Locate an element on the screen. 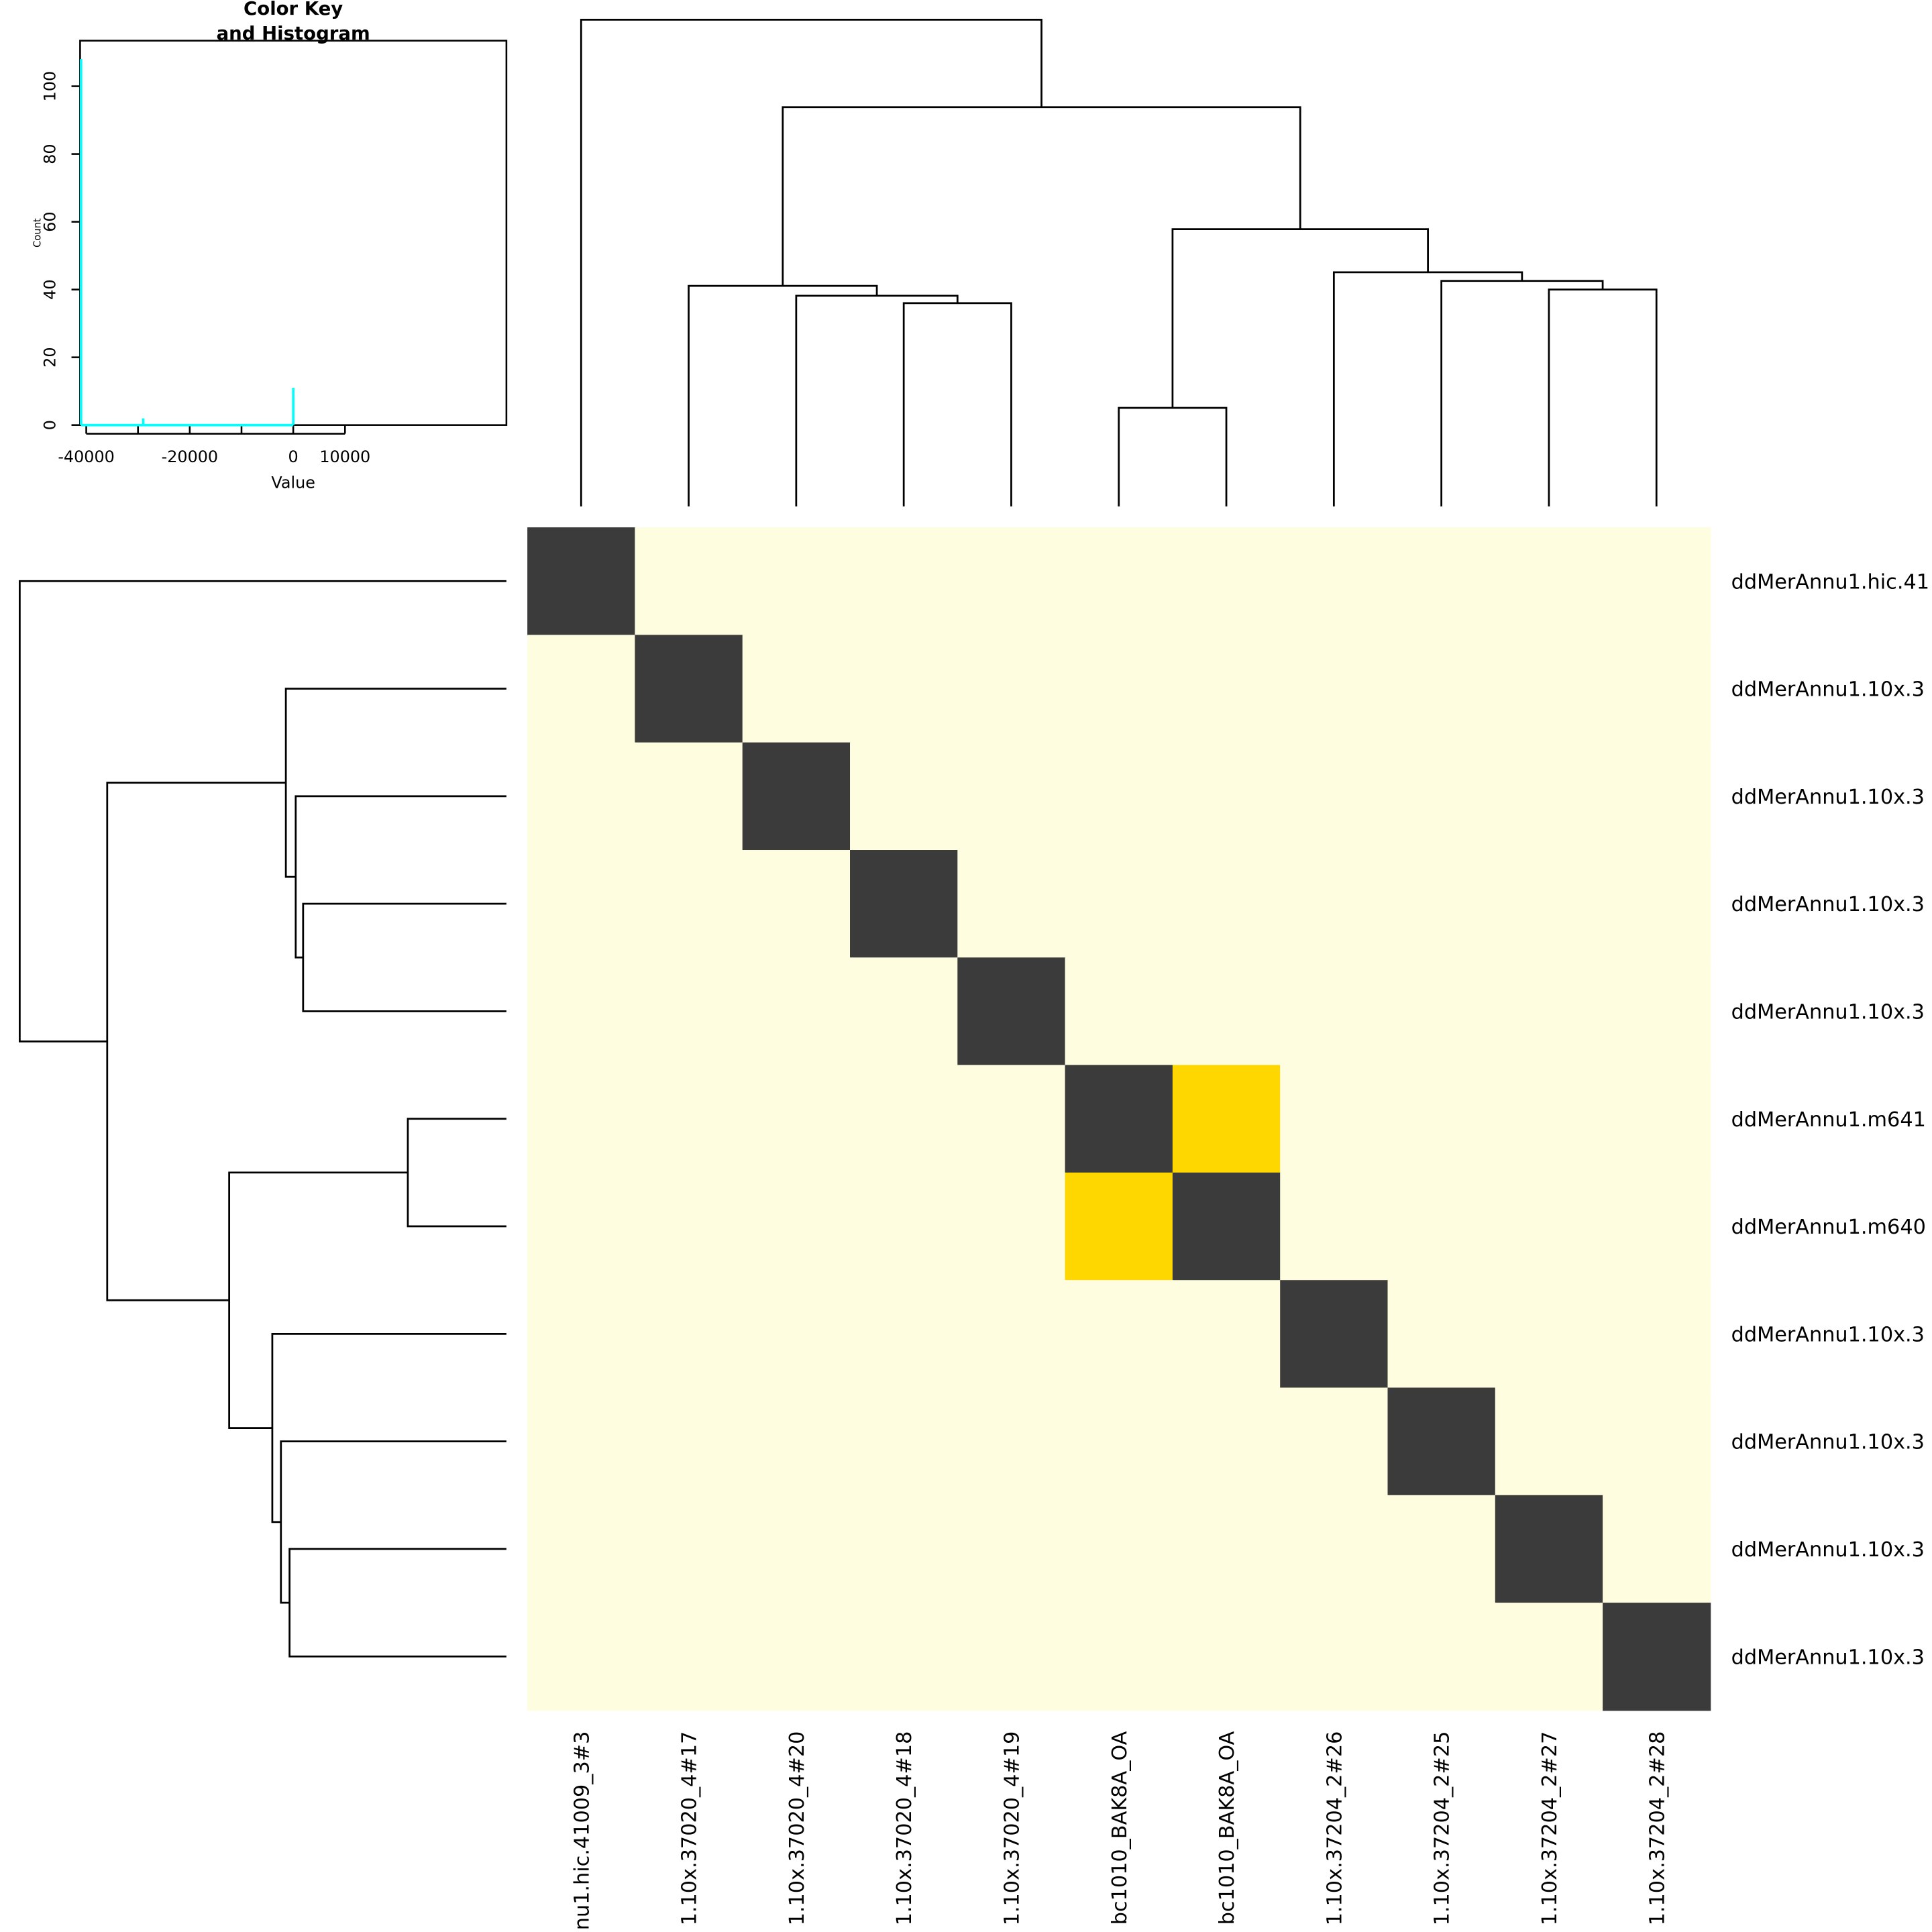 This screenshot has width=1932, height=1932. x-tick-label: -40000 is located at coordinates (86, 456).